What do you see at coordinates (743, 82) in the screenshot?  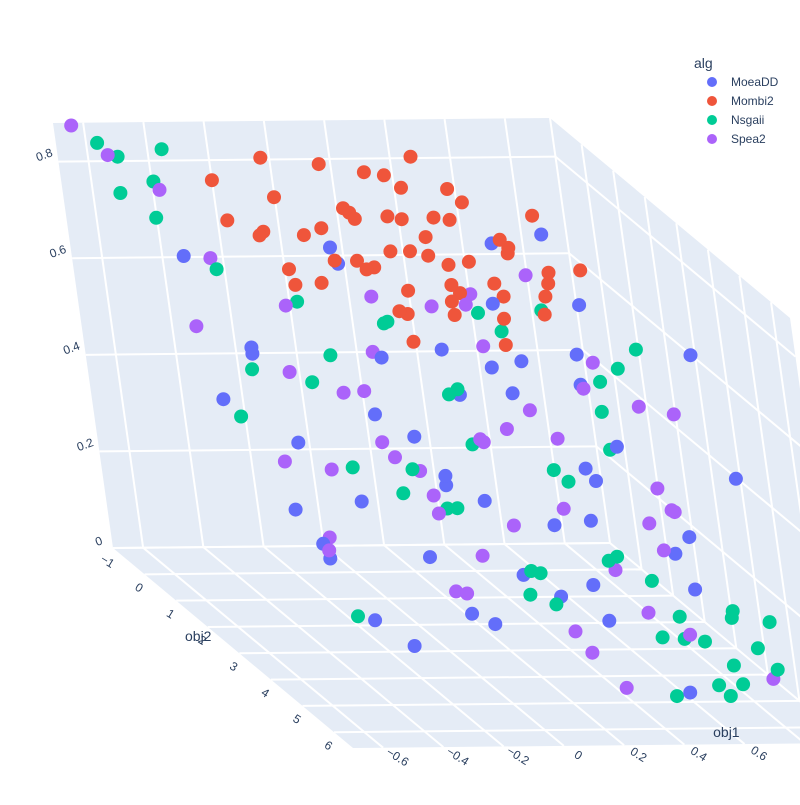 I see `legend-item-moeadd: MoeaDD` at bounding box center [743, 82].